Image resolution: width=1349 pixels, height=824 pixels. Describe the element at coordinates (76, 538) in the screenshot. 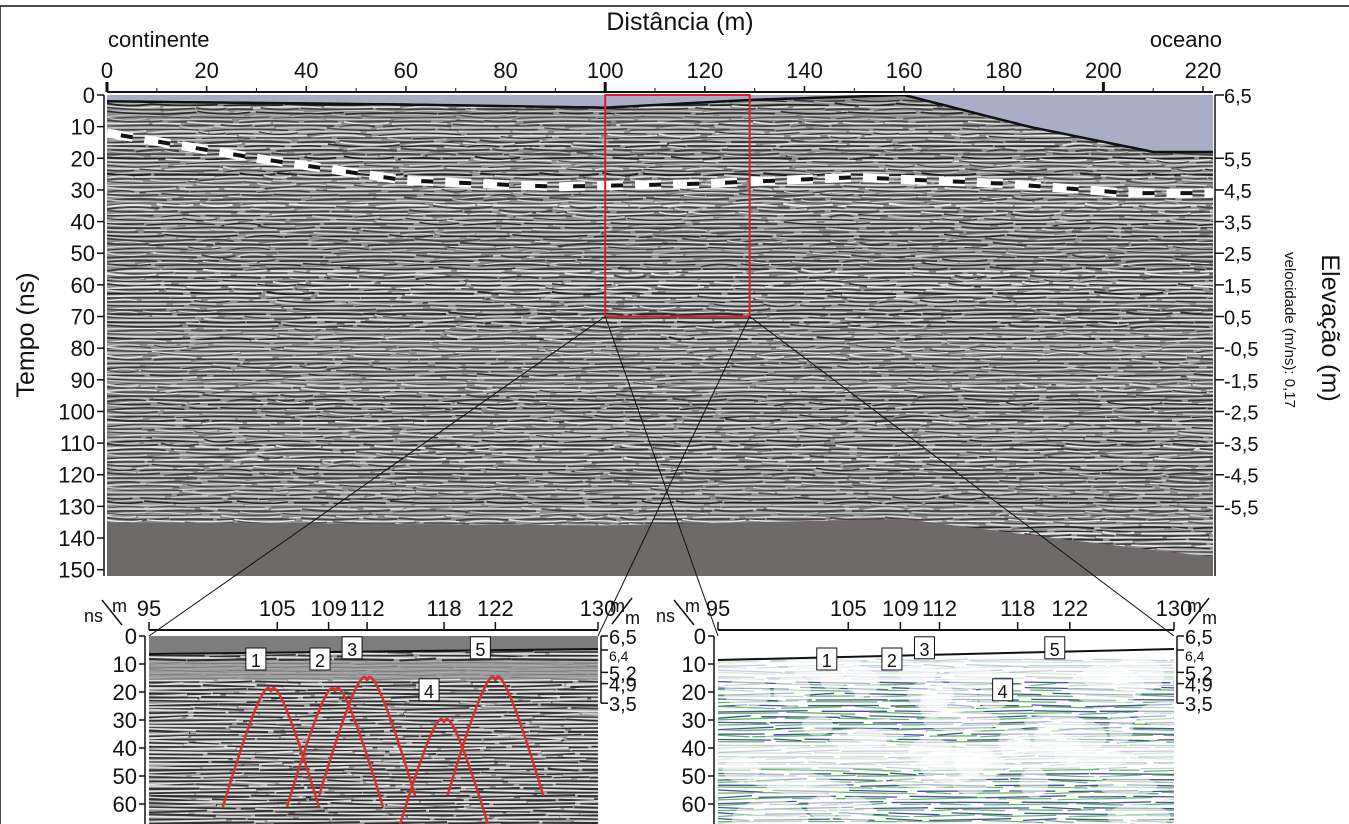

I see `time-tick-label: 140` at that location.